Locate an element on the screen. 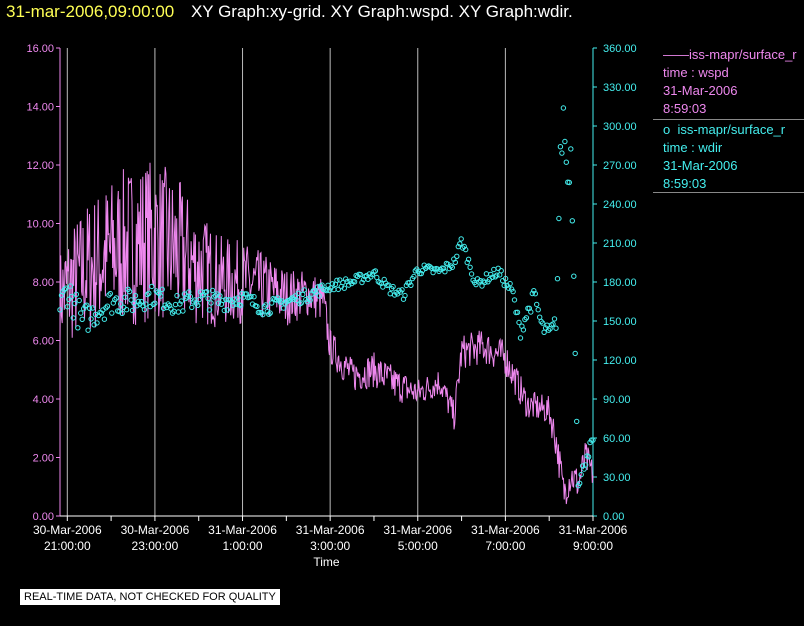  left-tick-label: 10.00 is located at coordinates (40, 225).